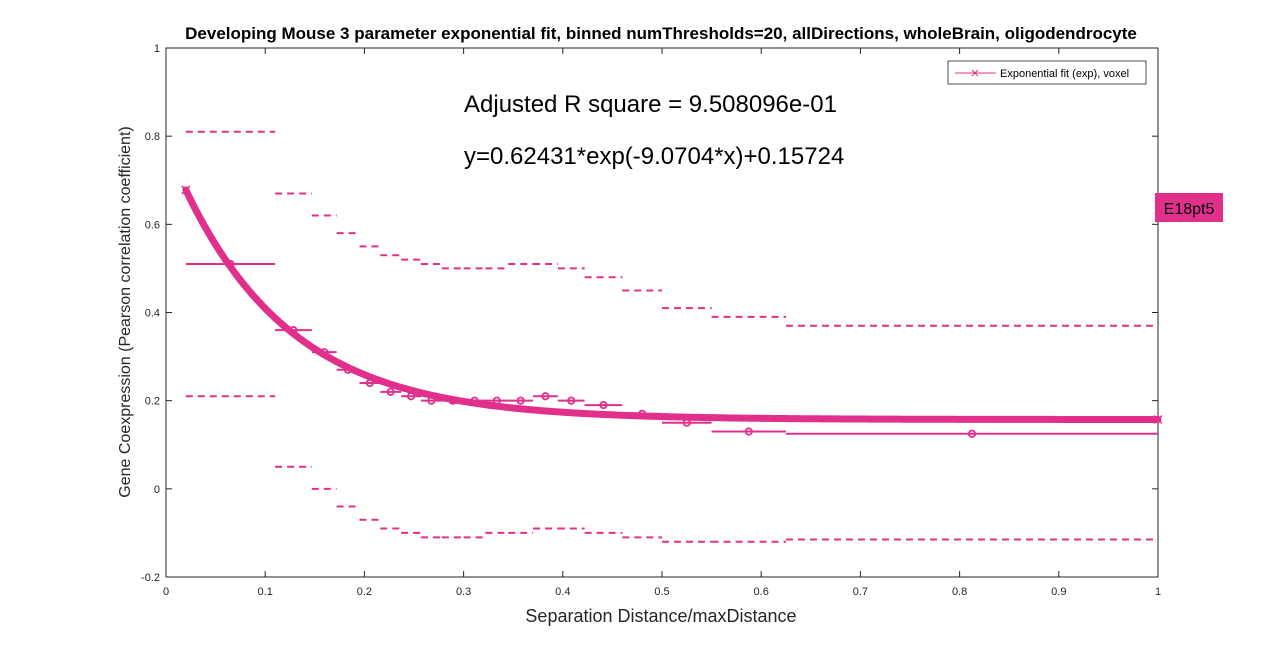  I want to click on y-tick-label: 1, so click(157, 49).